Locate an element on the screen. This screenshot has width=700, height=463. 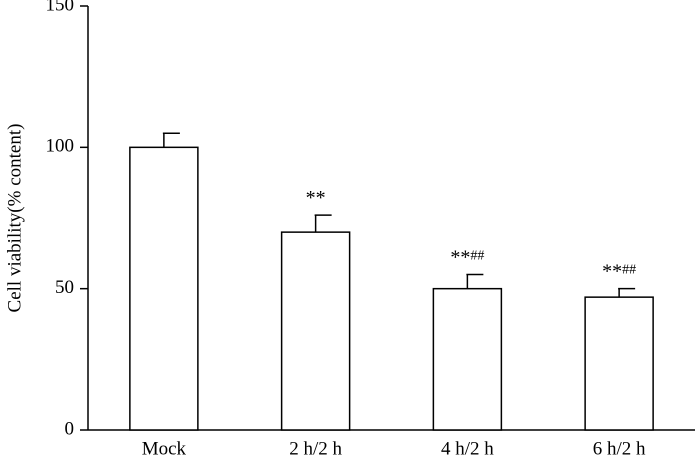
y-tick-label: 50 is located at coordinates (64, 287).